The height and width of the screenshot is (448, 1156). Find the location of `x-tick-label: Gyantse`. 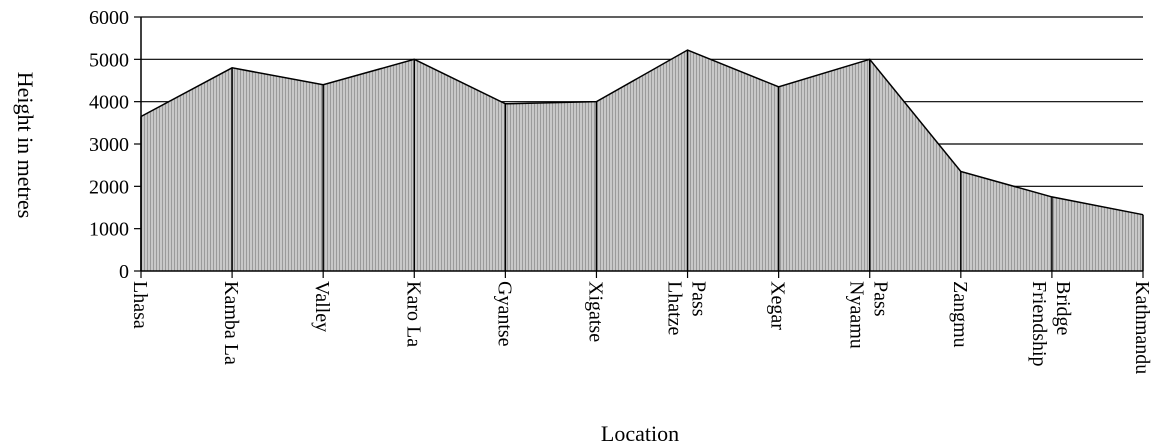

x-tick-label: Gyantse is located at coordinates (504, 314).